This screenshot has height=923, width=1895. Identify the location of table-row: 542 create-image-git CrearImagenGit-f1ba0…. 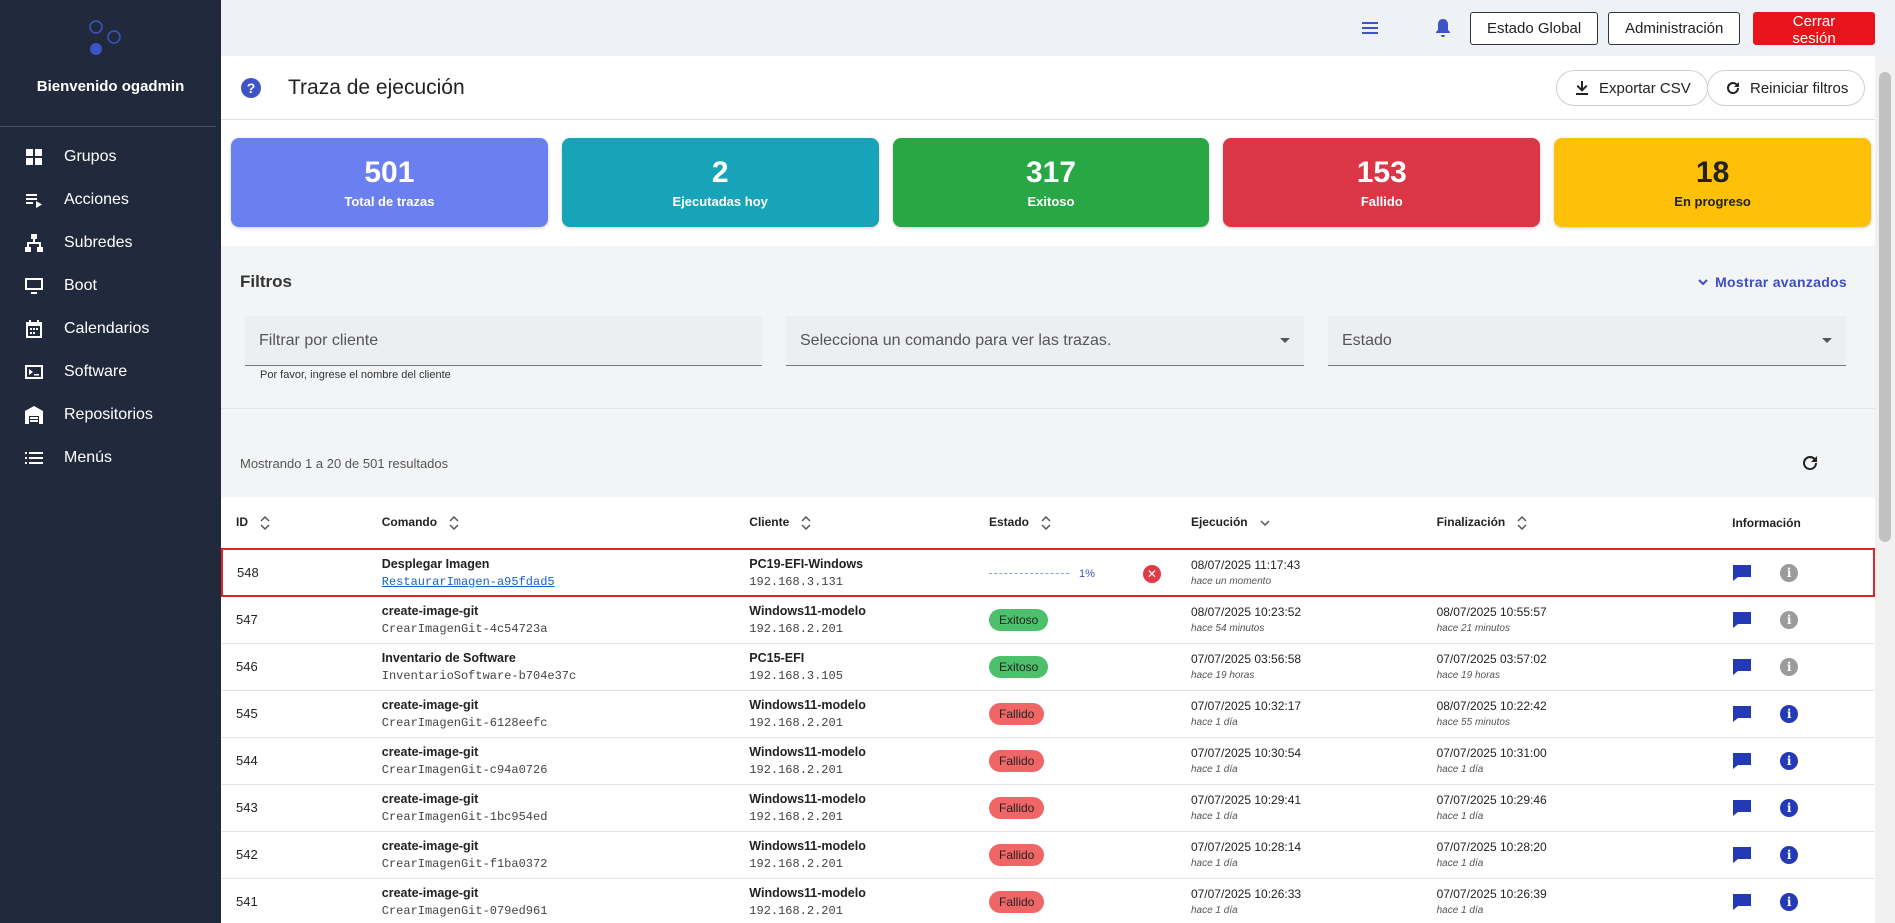
(1048, 855).